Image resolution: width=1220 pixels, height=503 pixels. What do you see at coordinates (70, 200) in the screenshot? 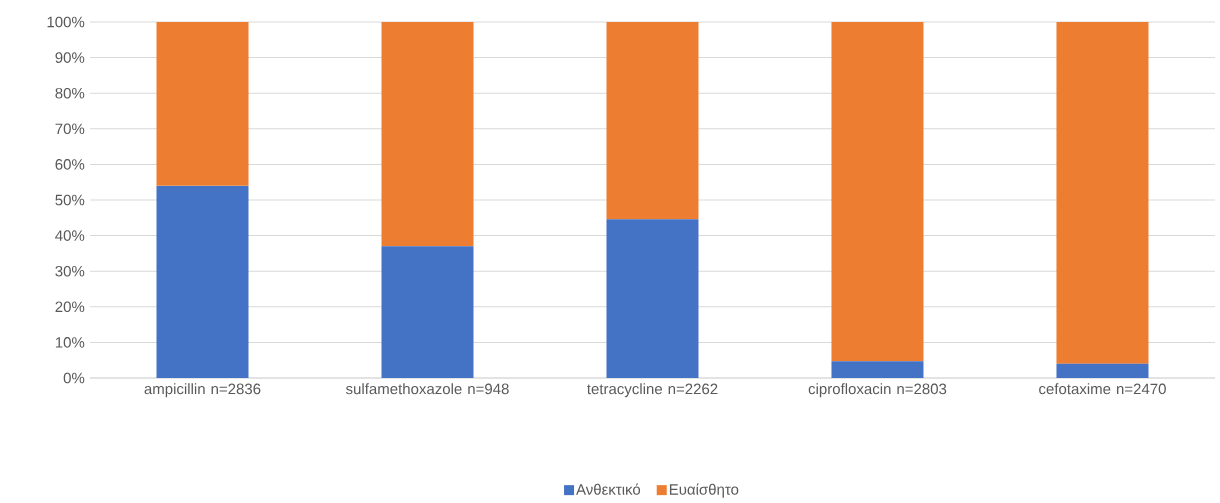
I see `y-tick-label: 50%` at bounding box center [70, 200].